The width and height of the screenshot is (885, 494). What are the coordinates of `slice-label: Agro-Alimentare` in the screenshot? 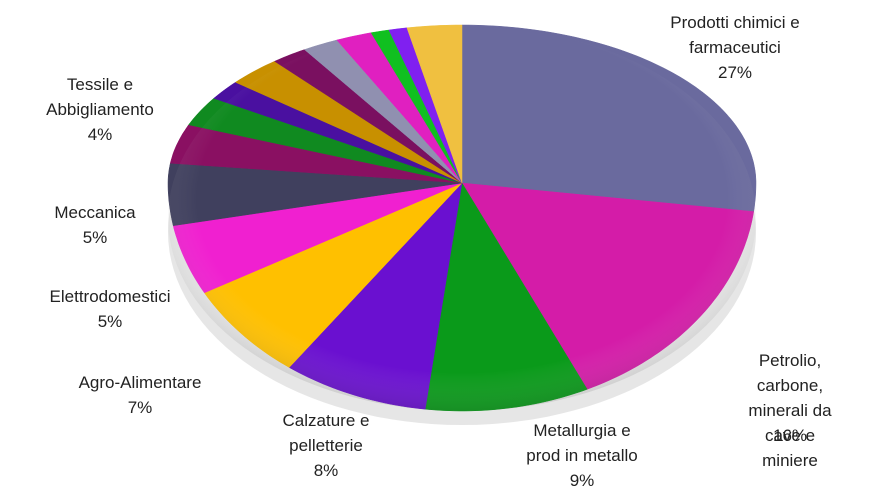 It's located at (140, 382).